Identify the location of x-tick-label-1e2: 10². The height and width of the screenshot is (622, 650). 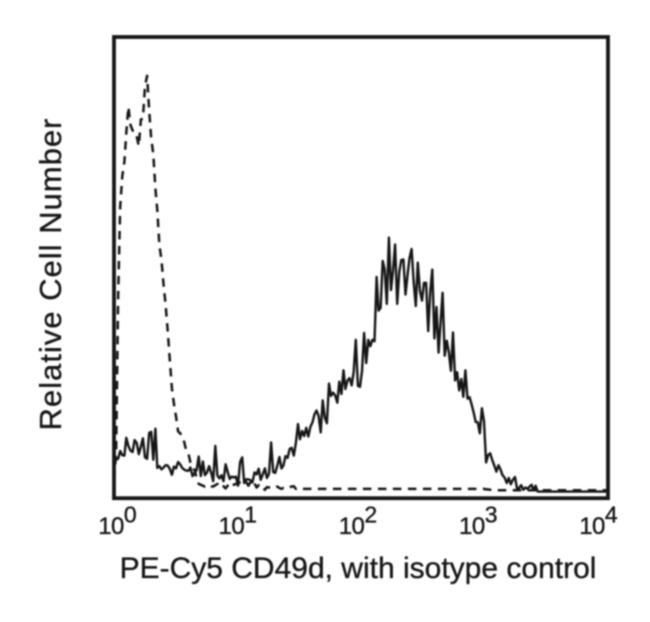
(358, 521).